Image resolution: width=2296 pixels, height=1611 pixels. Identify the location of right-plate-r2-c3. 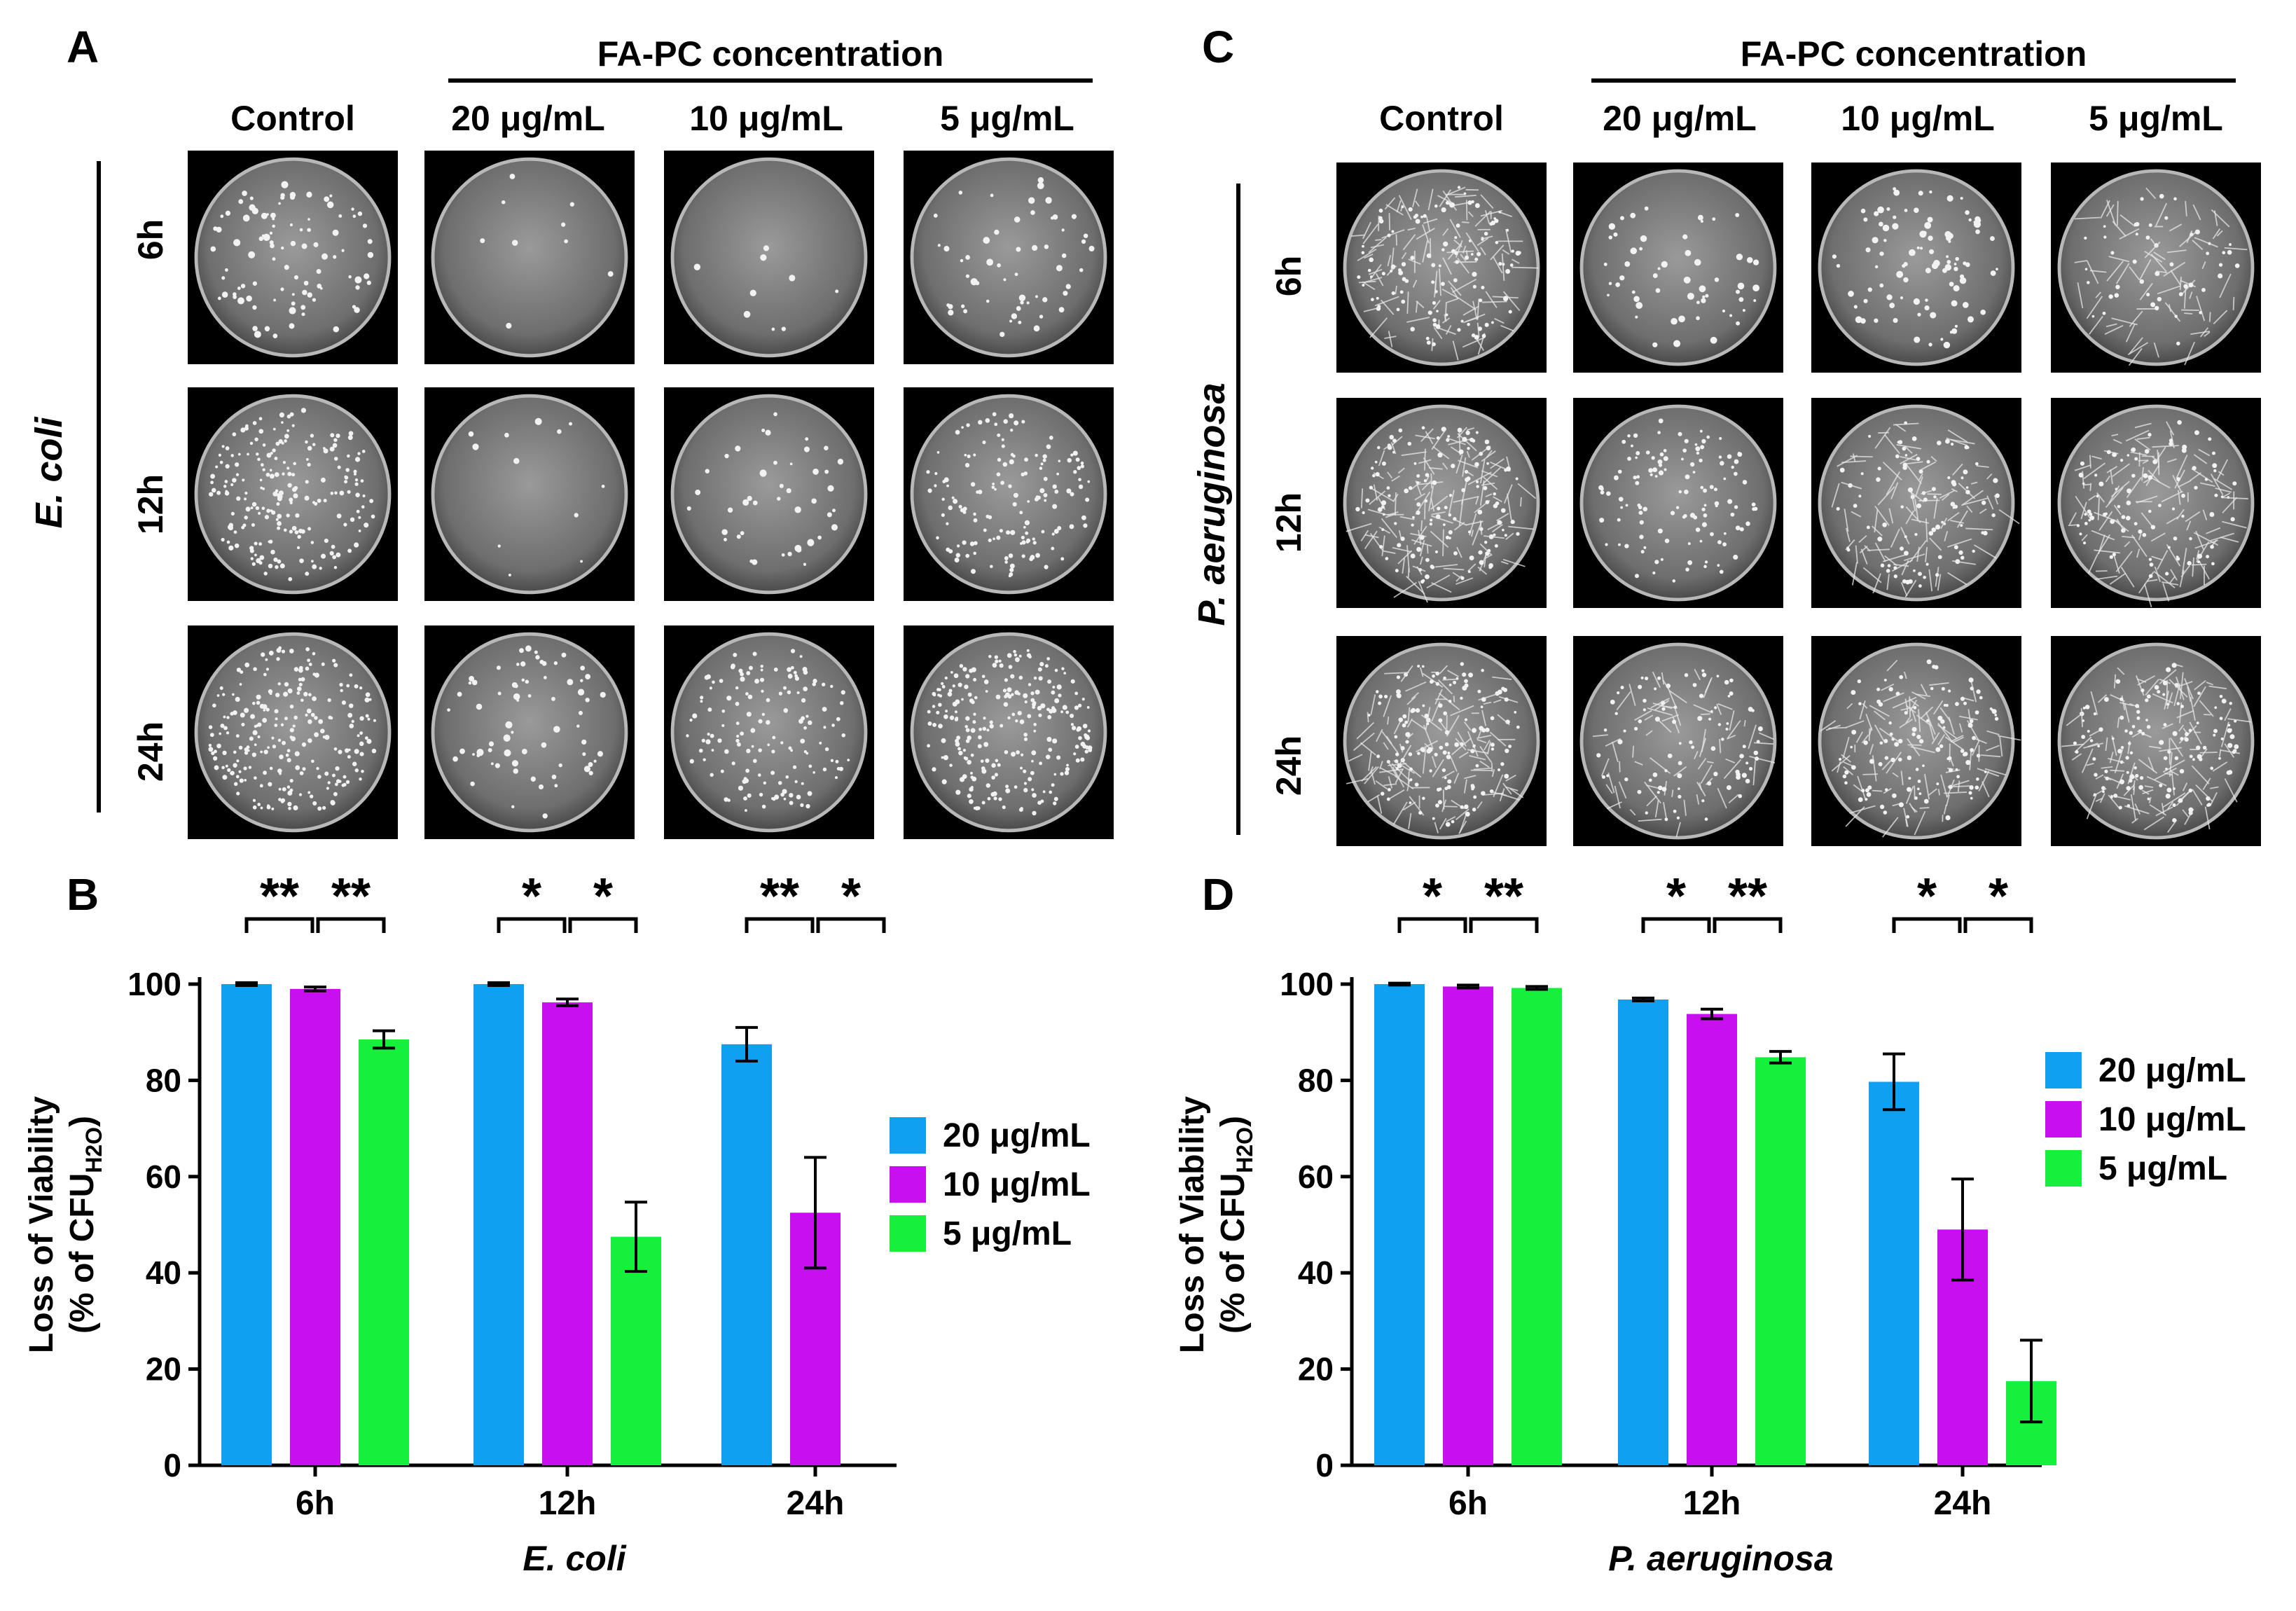
(1916, 503).